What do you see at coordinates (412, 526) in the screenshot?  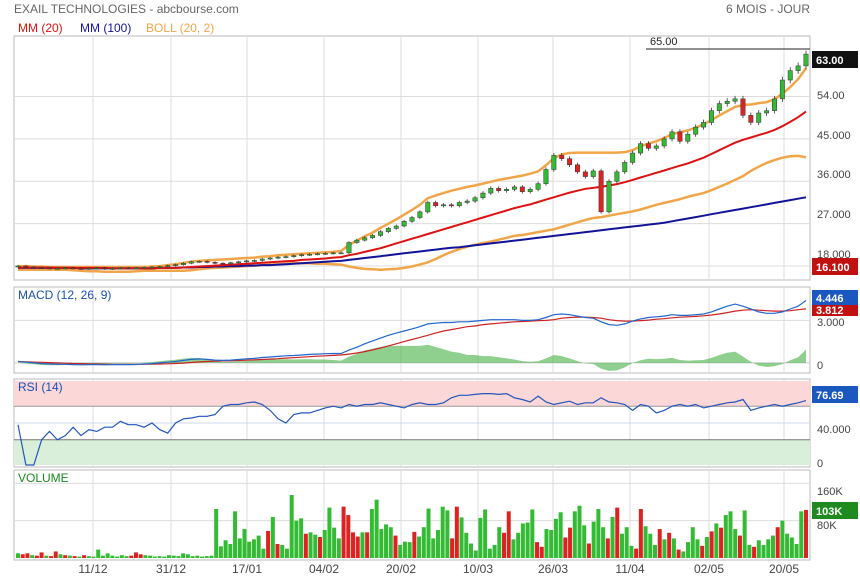 I see `volume-panel` at bounding box center [412, 526].